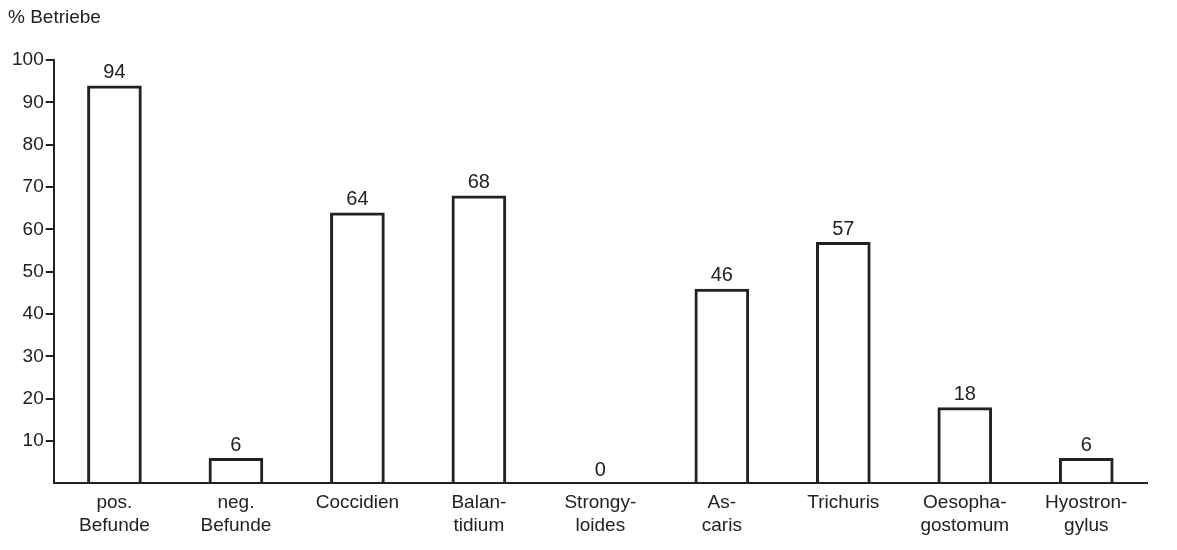 This screenshot has height=550, width=1177. What do you see at coordinates (33, 186) in the screenshot?
I see `y-tick-label: 70` at bounding box center [33, 186].